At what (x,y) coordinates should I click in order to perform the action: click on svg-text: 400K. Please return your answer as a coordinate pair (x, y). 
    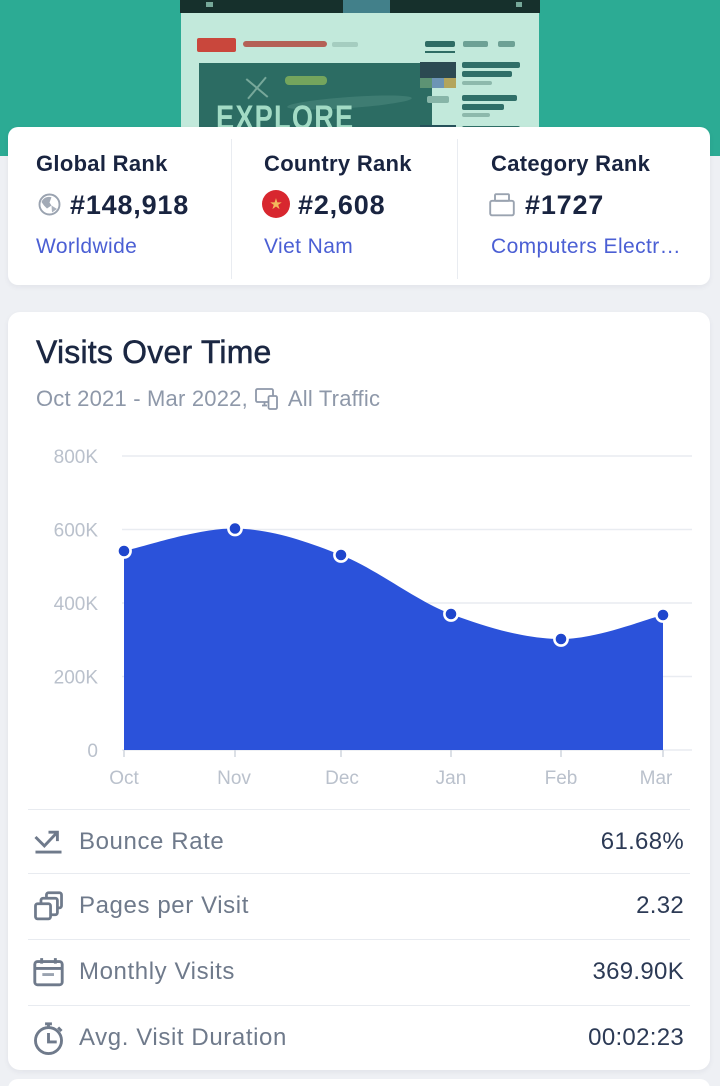
    Looking at the image, I should click on (76, 604).